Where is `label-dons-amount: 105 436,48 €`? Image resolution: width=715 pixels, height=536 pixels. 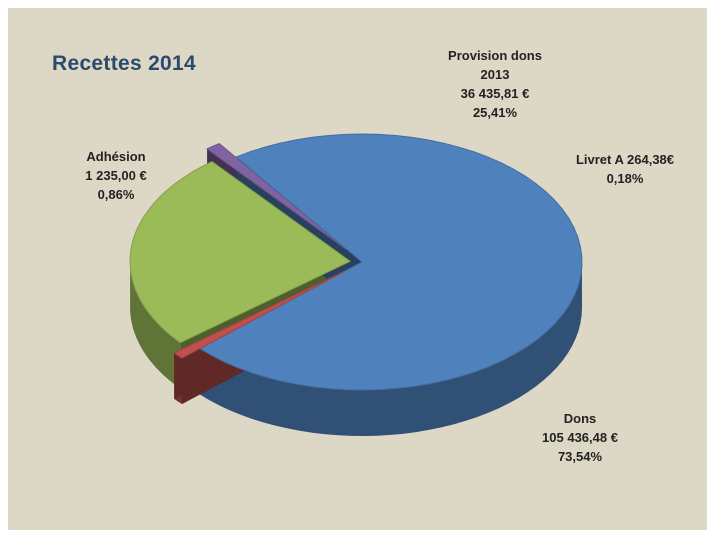 label-dons-amount: 105 436,48 € is located at coordinates (580, 437).